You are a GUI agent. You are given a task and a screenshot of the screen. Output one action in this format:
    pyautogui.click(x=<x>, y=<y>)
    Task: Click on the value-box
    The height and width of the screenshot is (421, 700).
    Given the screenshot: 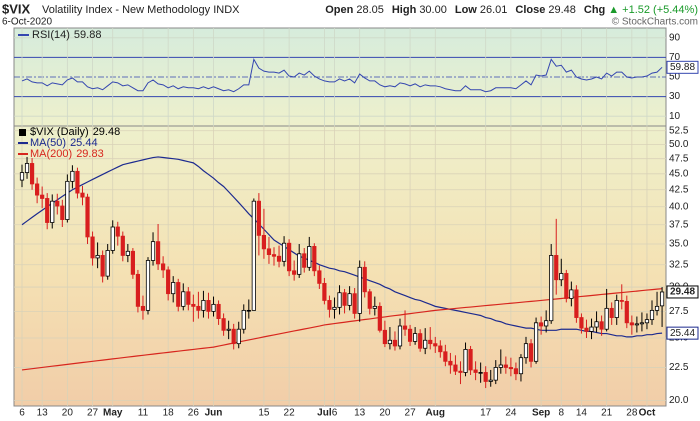 What is the action you would take?
    pyautogui.click(x=682, y=67)
    